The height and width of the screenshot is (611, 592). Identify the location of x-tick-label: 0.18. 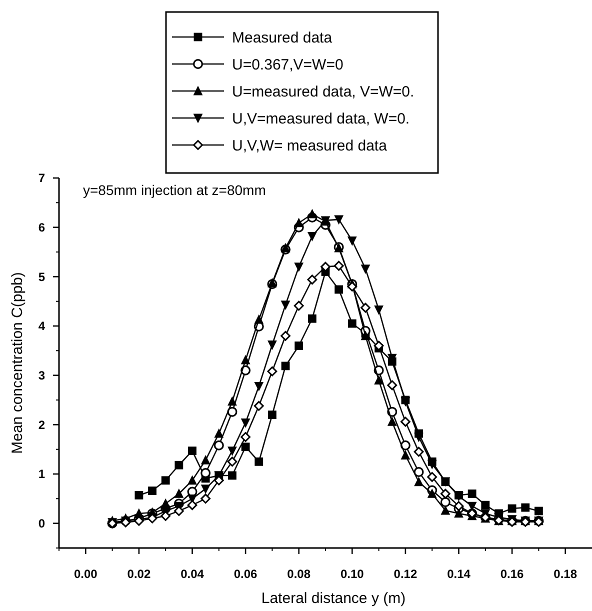
(566, 574).